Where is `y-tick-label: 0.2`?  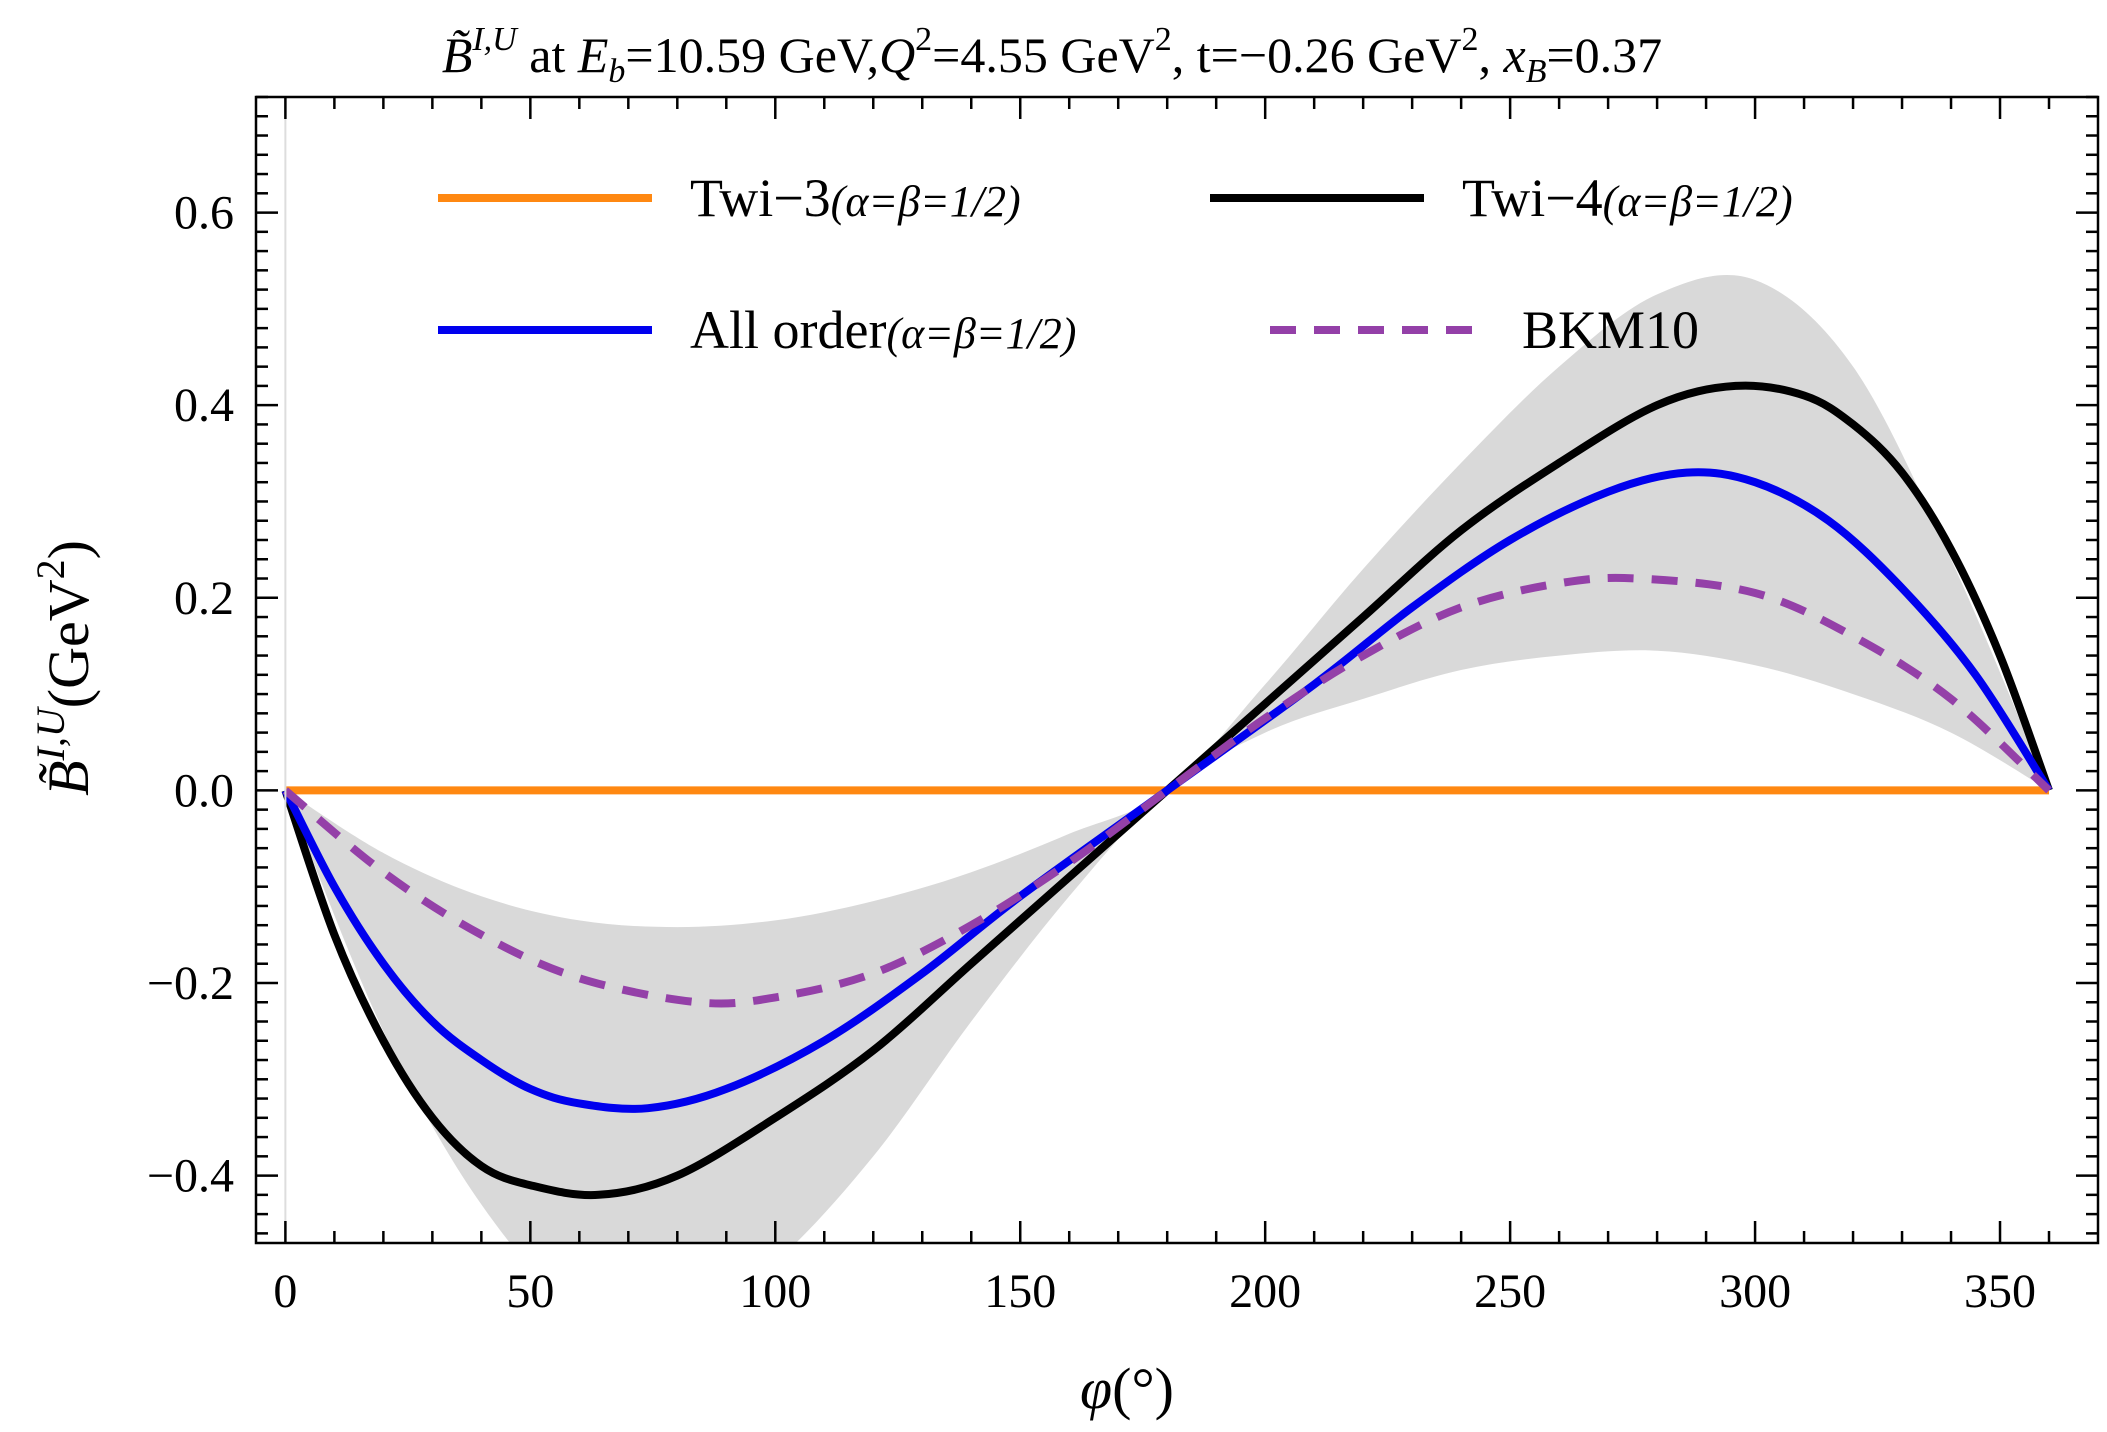 y-tick-label: 0.2 is located at coordinates (204, 598).